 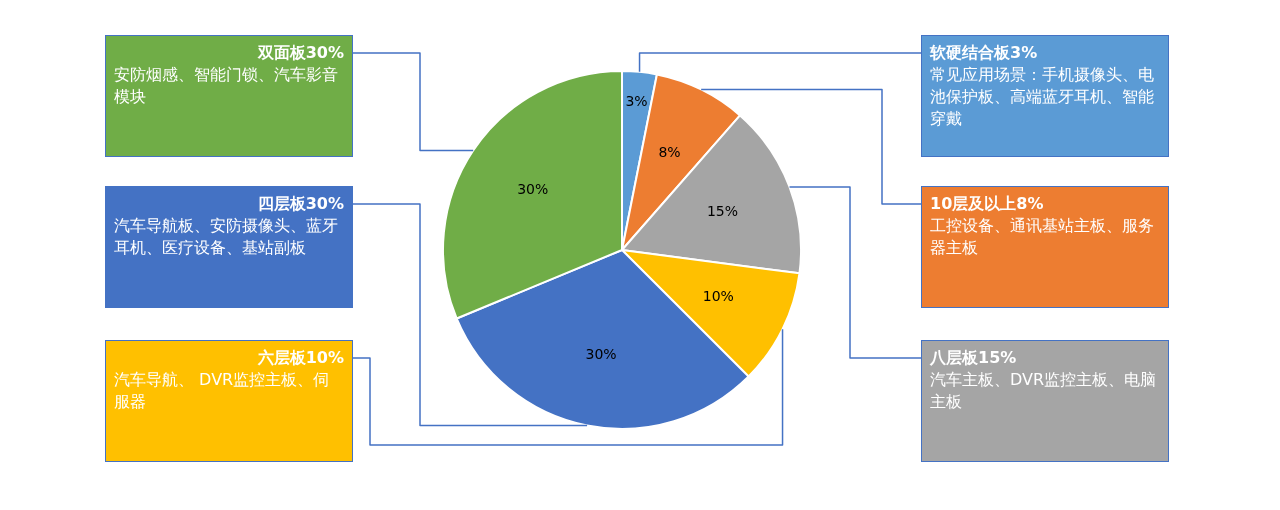 What do you see at coordinates (1042, 96) in the screenshot?
I see `text: 常见应用场景：手机摄像头、电池保护板、高端蓝牙耳机、智能穿戴` at bounding box center [1042, 96].